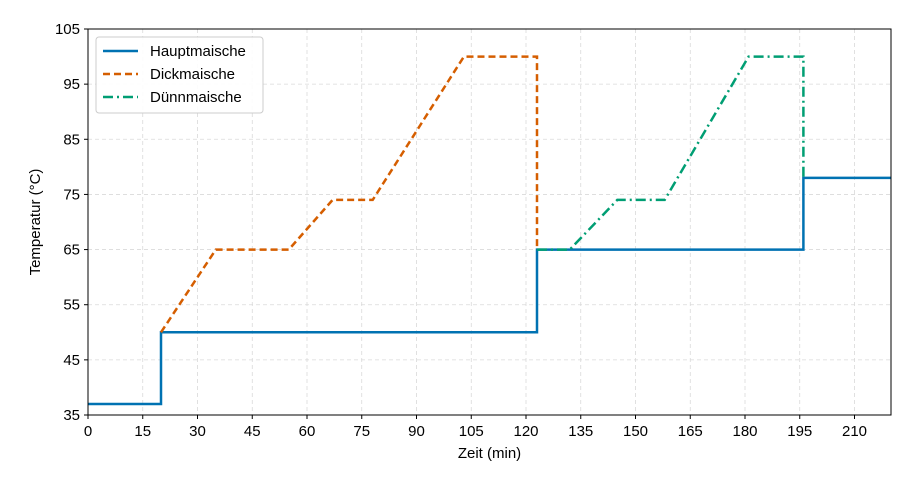 Image resolution: width=911 pixels, height=493 pixels. What do you see at coordinates (71, 360) in the screenshot?
I see `y-tick-label: 45` at bounding box center [71, 360].